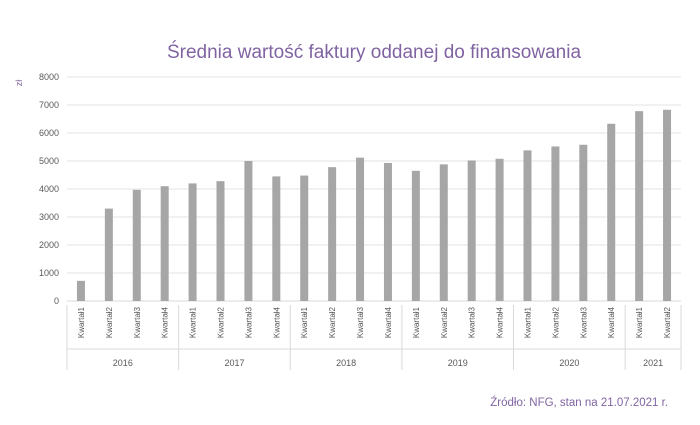  Describe the element at coordinates (579, 402) in the screenshot. I see `source-note: Źródło: NFG, stan na 21.07.2021 r.` at that location.